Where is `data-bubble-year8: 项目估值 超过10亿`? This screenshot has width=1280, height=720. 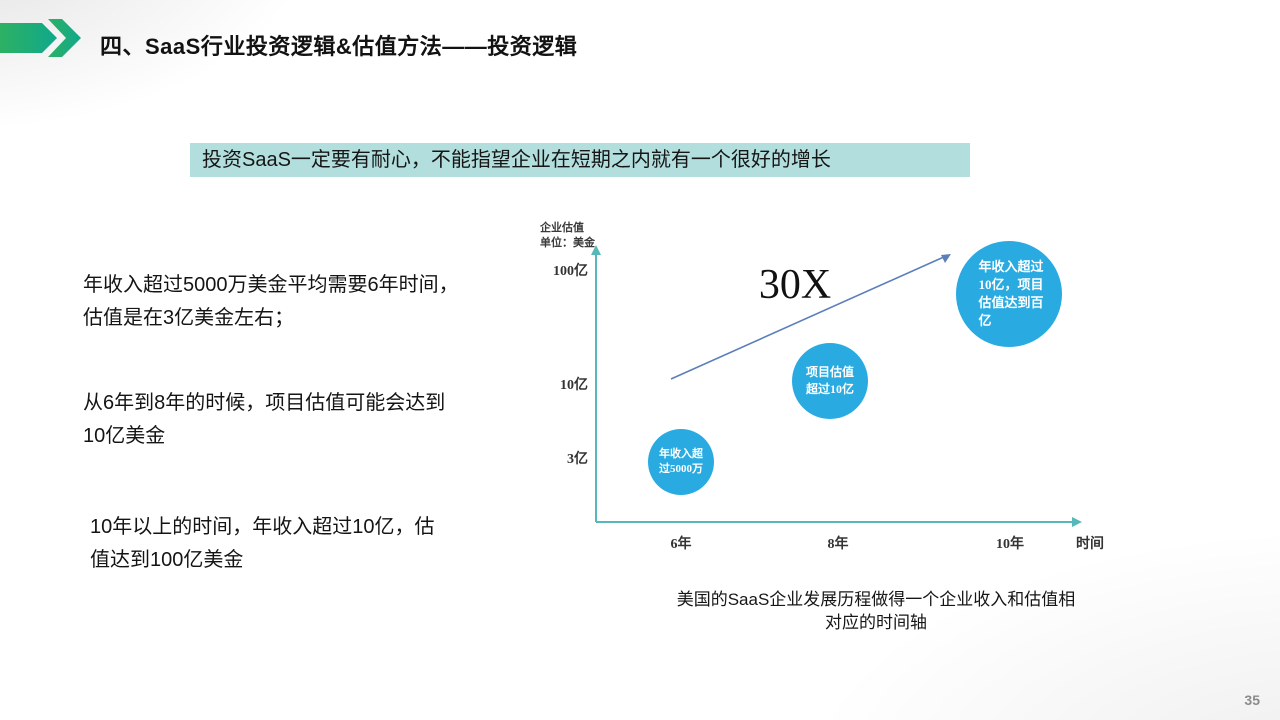 data-bubble-year8: 项目估值 超过10亿 is located at coordinates (830, 381).